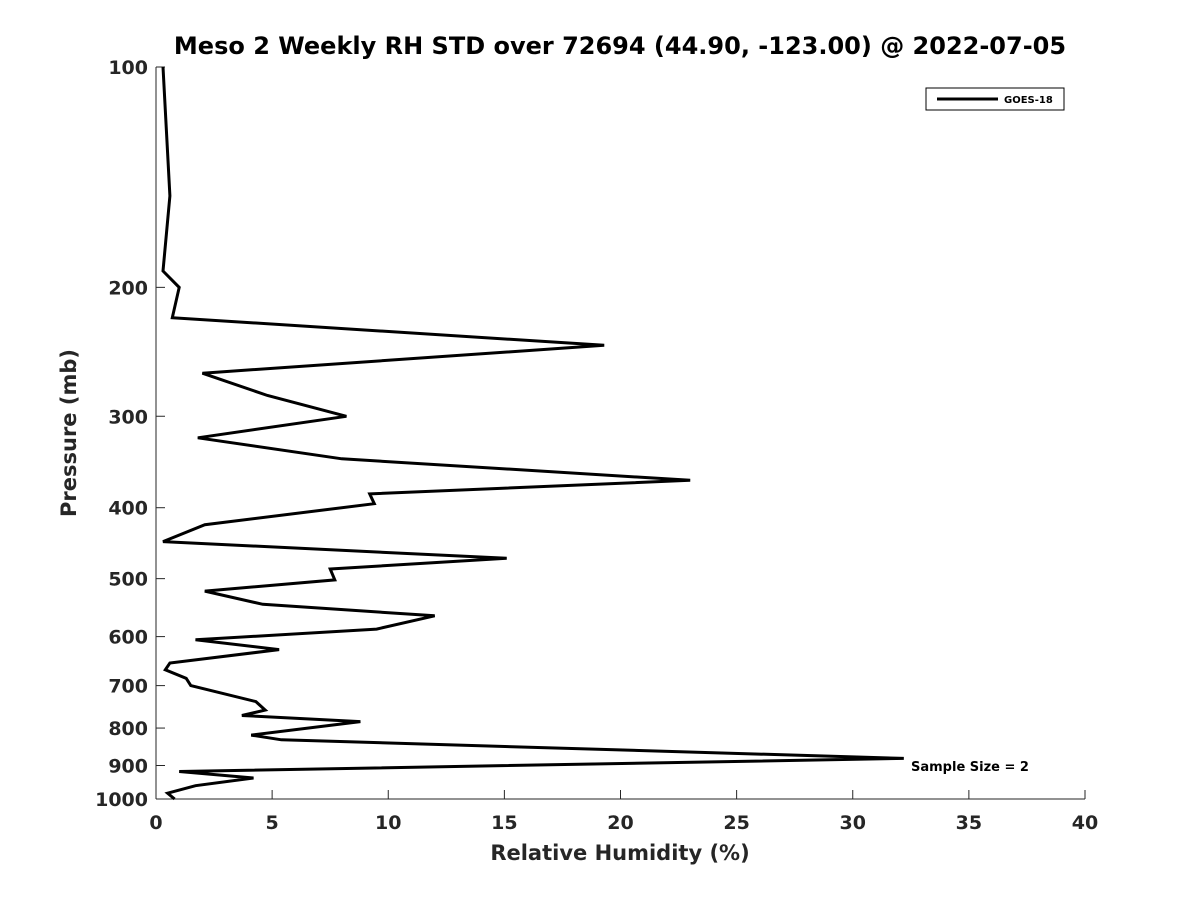 Image resolution: width=1200 pixels, height=900 pixels. I want to click on x-tick-label: 35, so click(969, 823).